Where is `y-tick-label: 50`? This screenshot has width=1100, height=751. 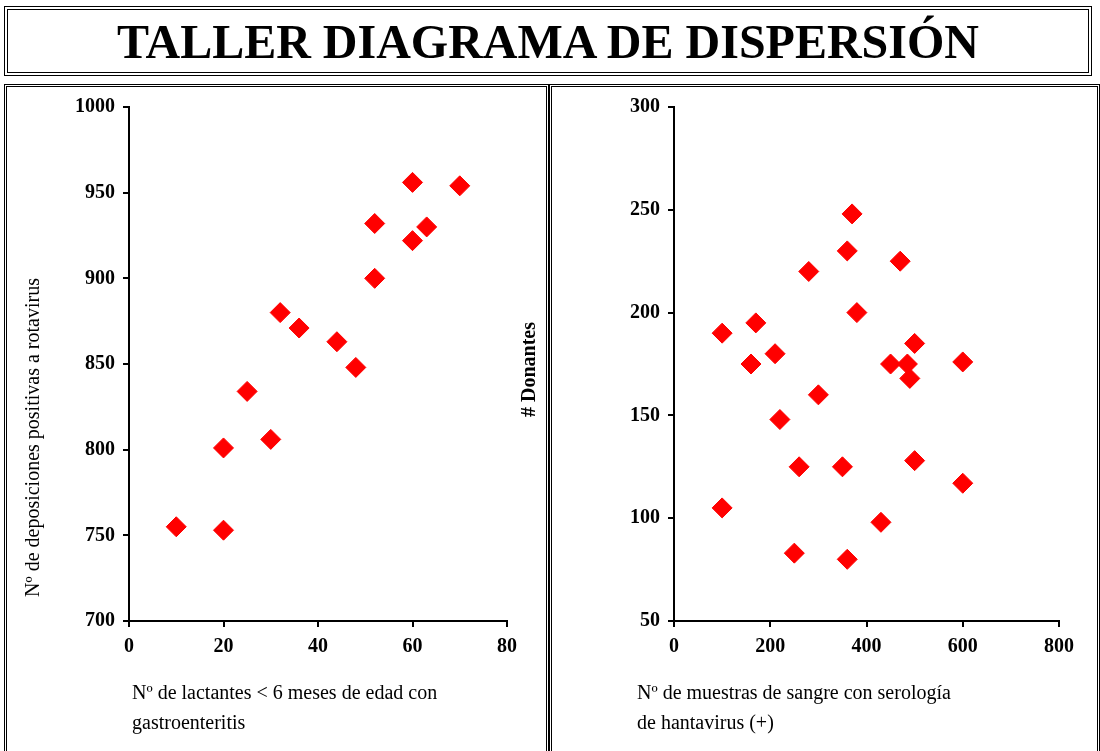
y-tick-label: 50 is located at coordinates (650, 619).